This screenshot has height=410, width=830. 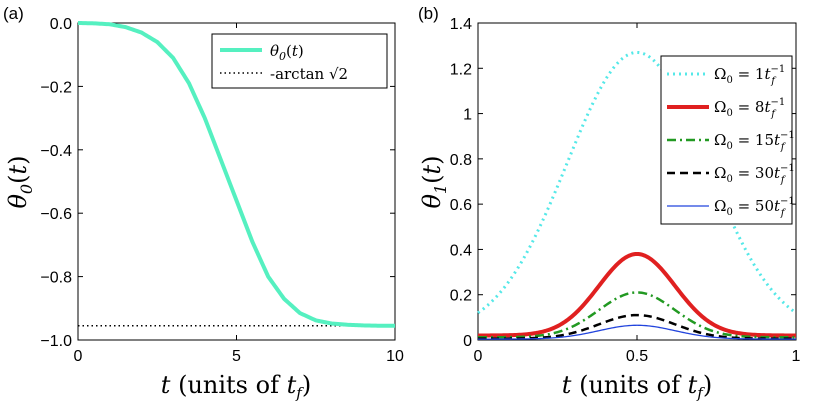 What do you see at coordinates (20, 181) in the screenshot?
I see `chart-a-ylabel: θ0(t)` at bounding box center [20, 181].